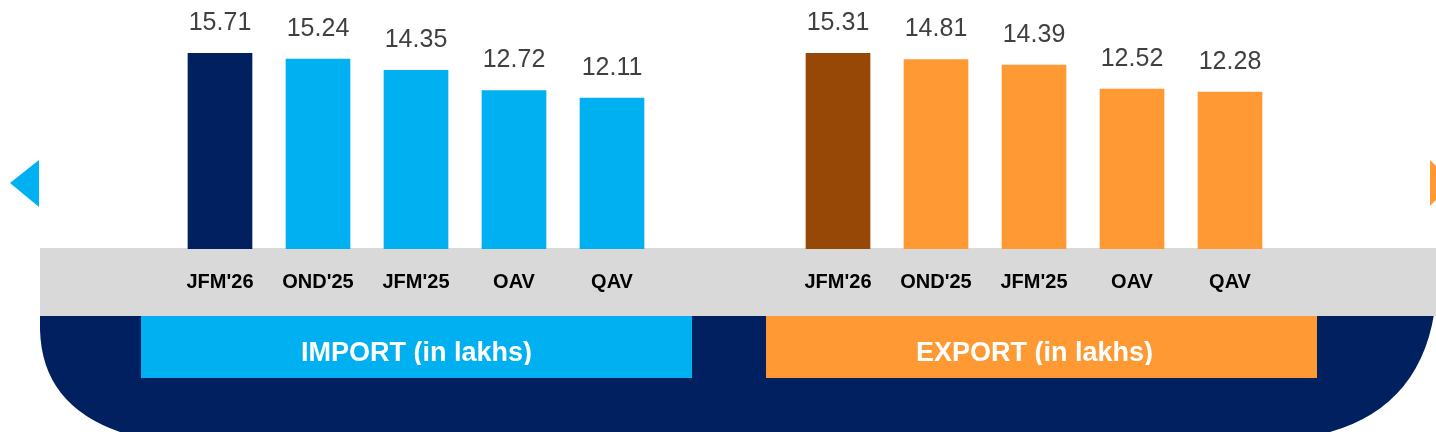 This screenshot has width=1436, height=432. Describe the element at coordinates (936, 27) in the screenshot. I see `data-label: 14.81` at that location.